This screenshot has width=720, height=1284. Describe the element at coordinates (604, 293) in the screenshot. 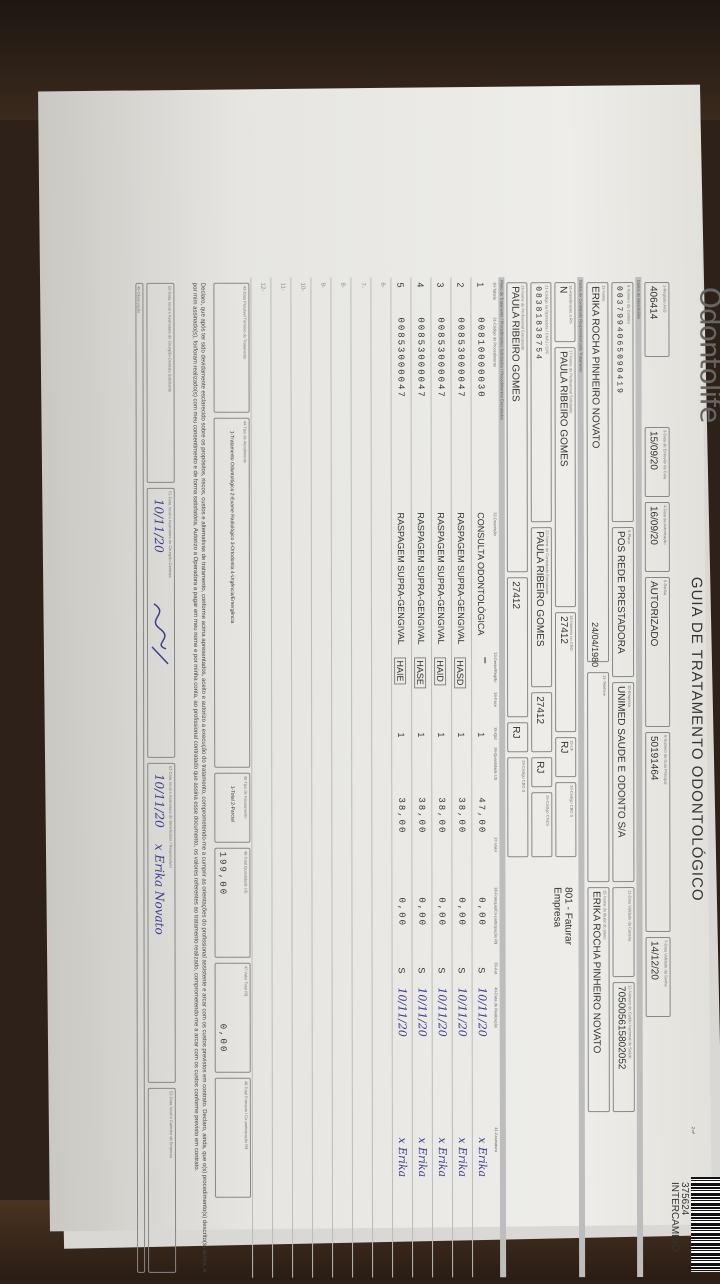

I see `label: 13-Nome` at that location.